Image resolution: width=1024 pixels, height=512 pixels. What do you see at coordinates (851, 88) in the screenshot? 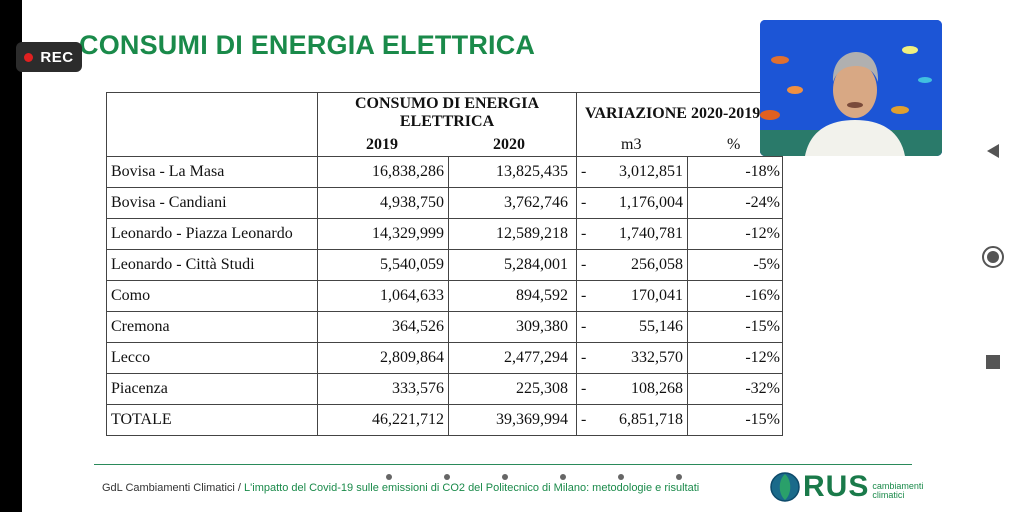
I see `speaker-video-thumbnail` at bounding box center [851, 88].